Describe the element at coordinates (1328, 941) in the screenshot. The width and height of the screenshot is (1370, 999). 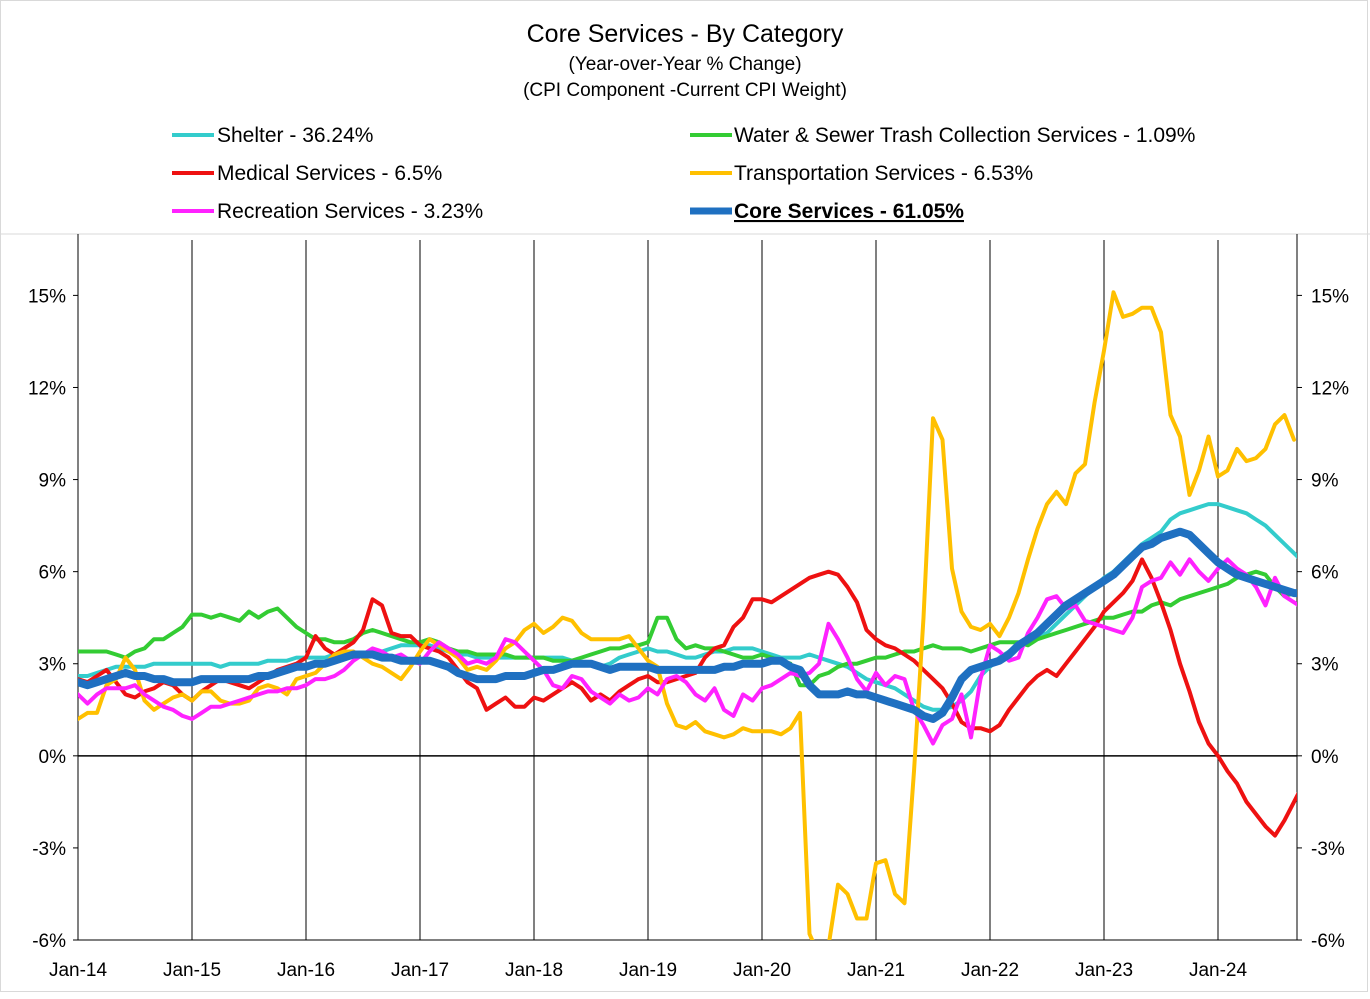
I see `y-tick-label-right: -6%` at that location.